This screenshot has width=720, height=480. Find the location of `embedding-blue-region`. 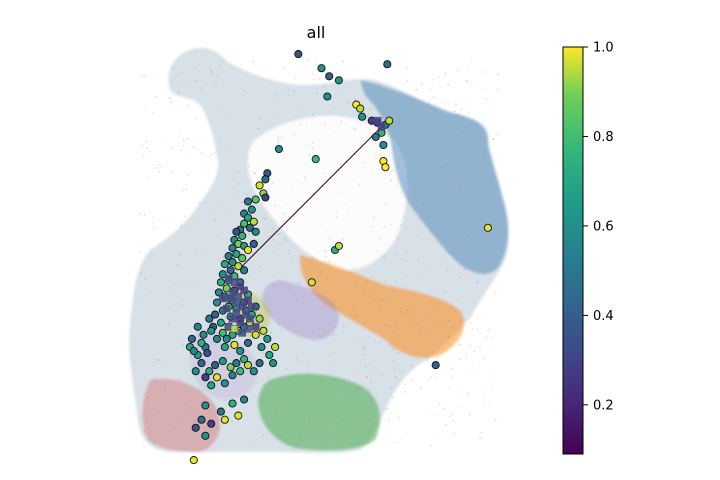

embedding-blue-region is located at coordinates (434, 177).